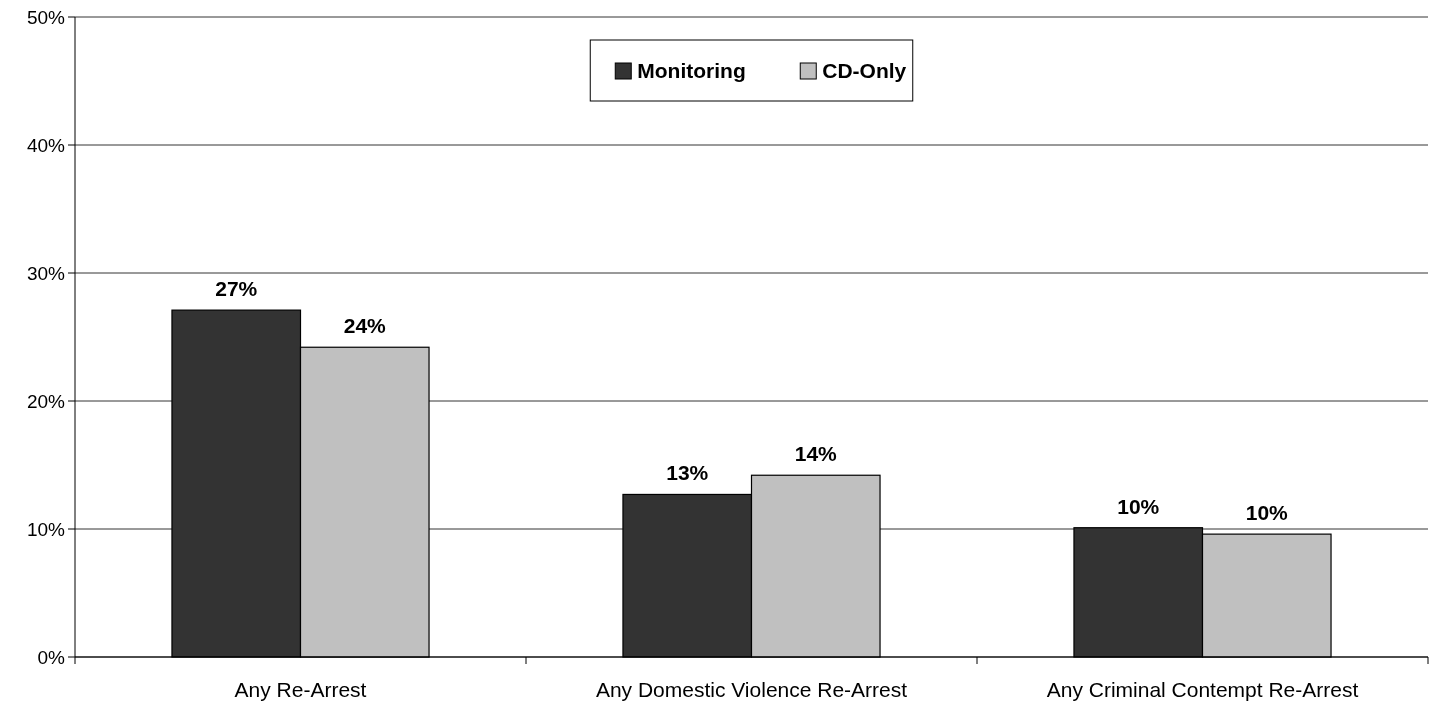  What do you see at coordinates (236, 289) in the screenshot?
I see `data-label: 27%` at bounding box center [236, 289].